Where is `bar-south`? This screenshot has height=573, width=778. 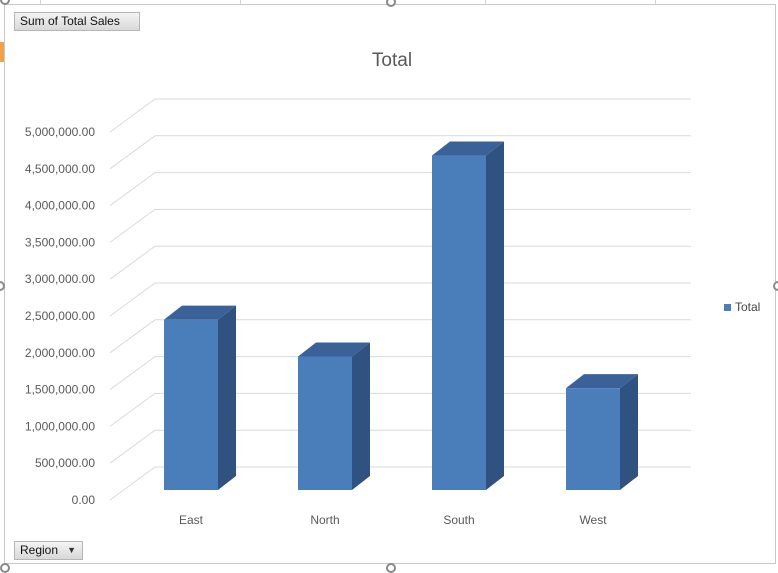
bar-south is located at coordinates (468, 315).